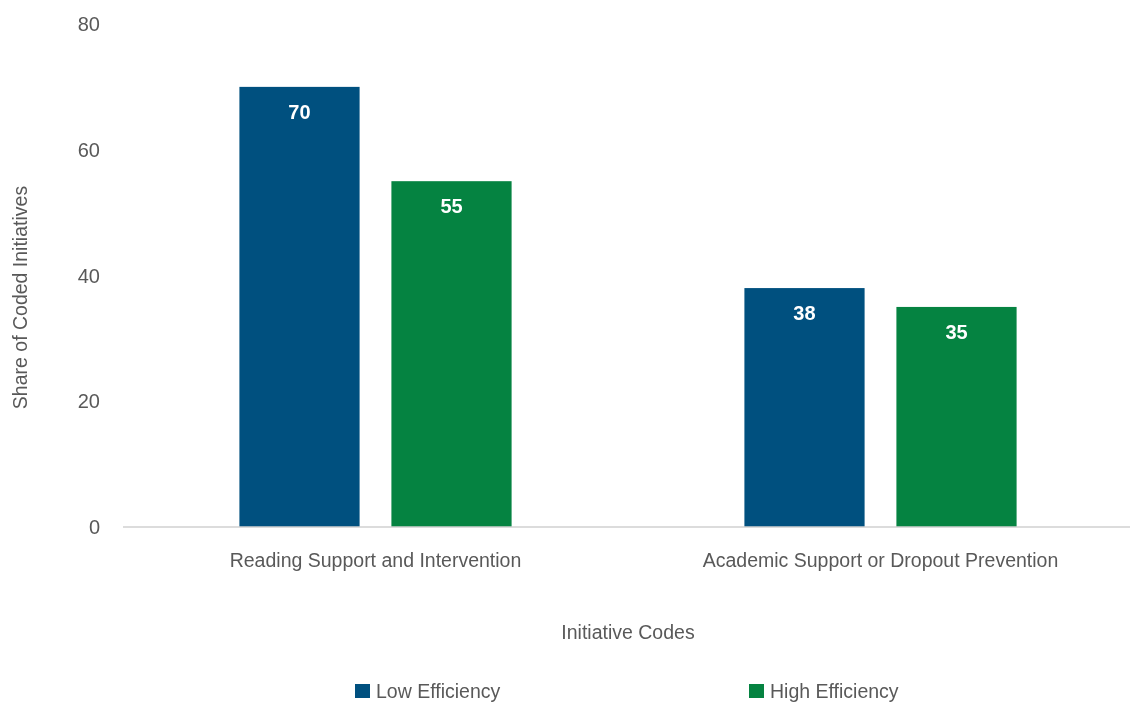 The height and width of the screenshot is (704, 1133). Describe the element at coordinates (628, 632) in the screenshot. I see `x-axis-title: Initiative Codes` at that location.